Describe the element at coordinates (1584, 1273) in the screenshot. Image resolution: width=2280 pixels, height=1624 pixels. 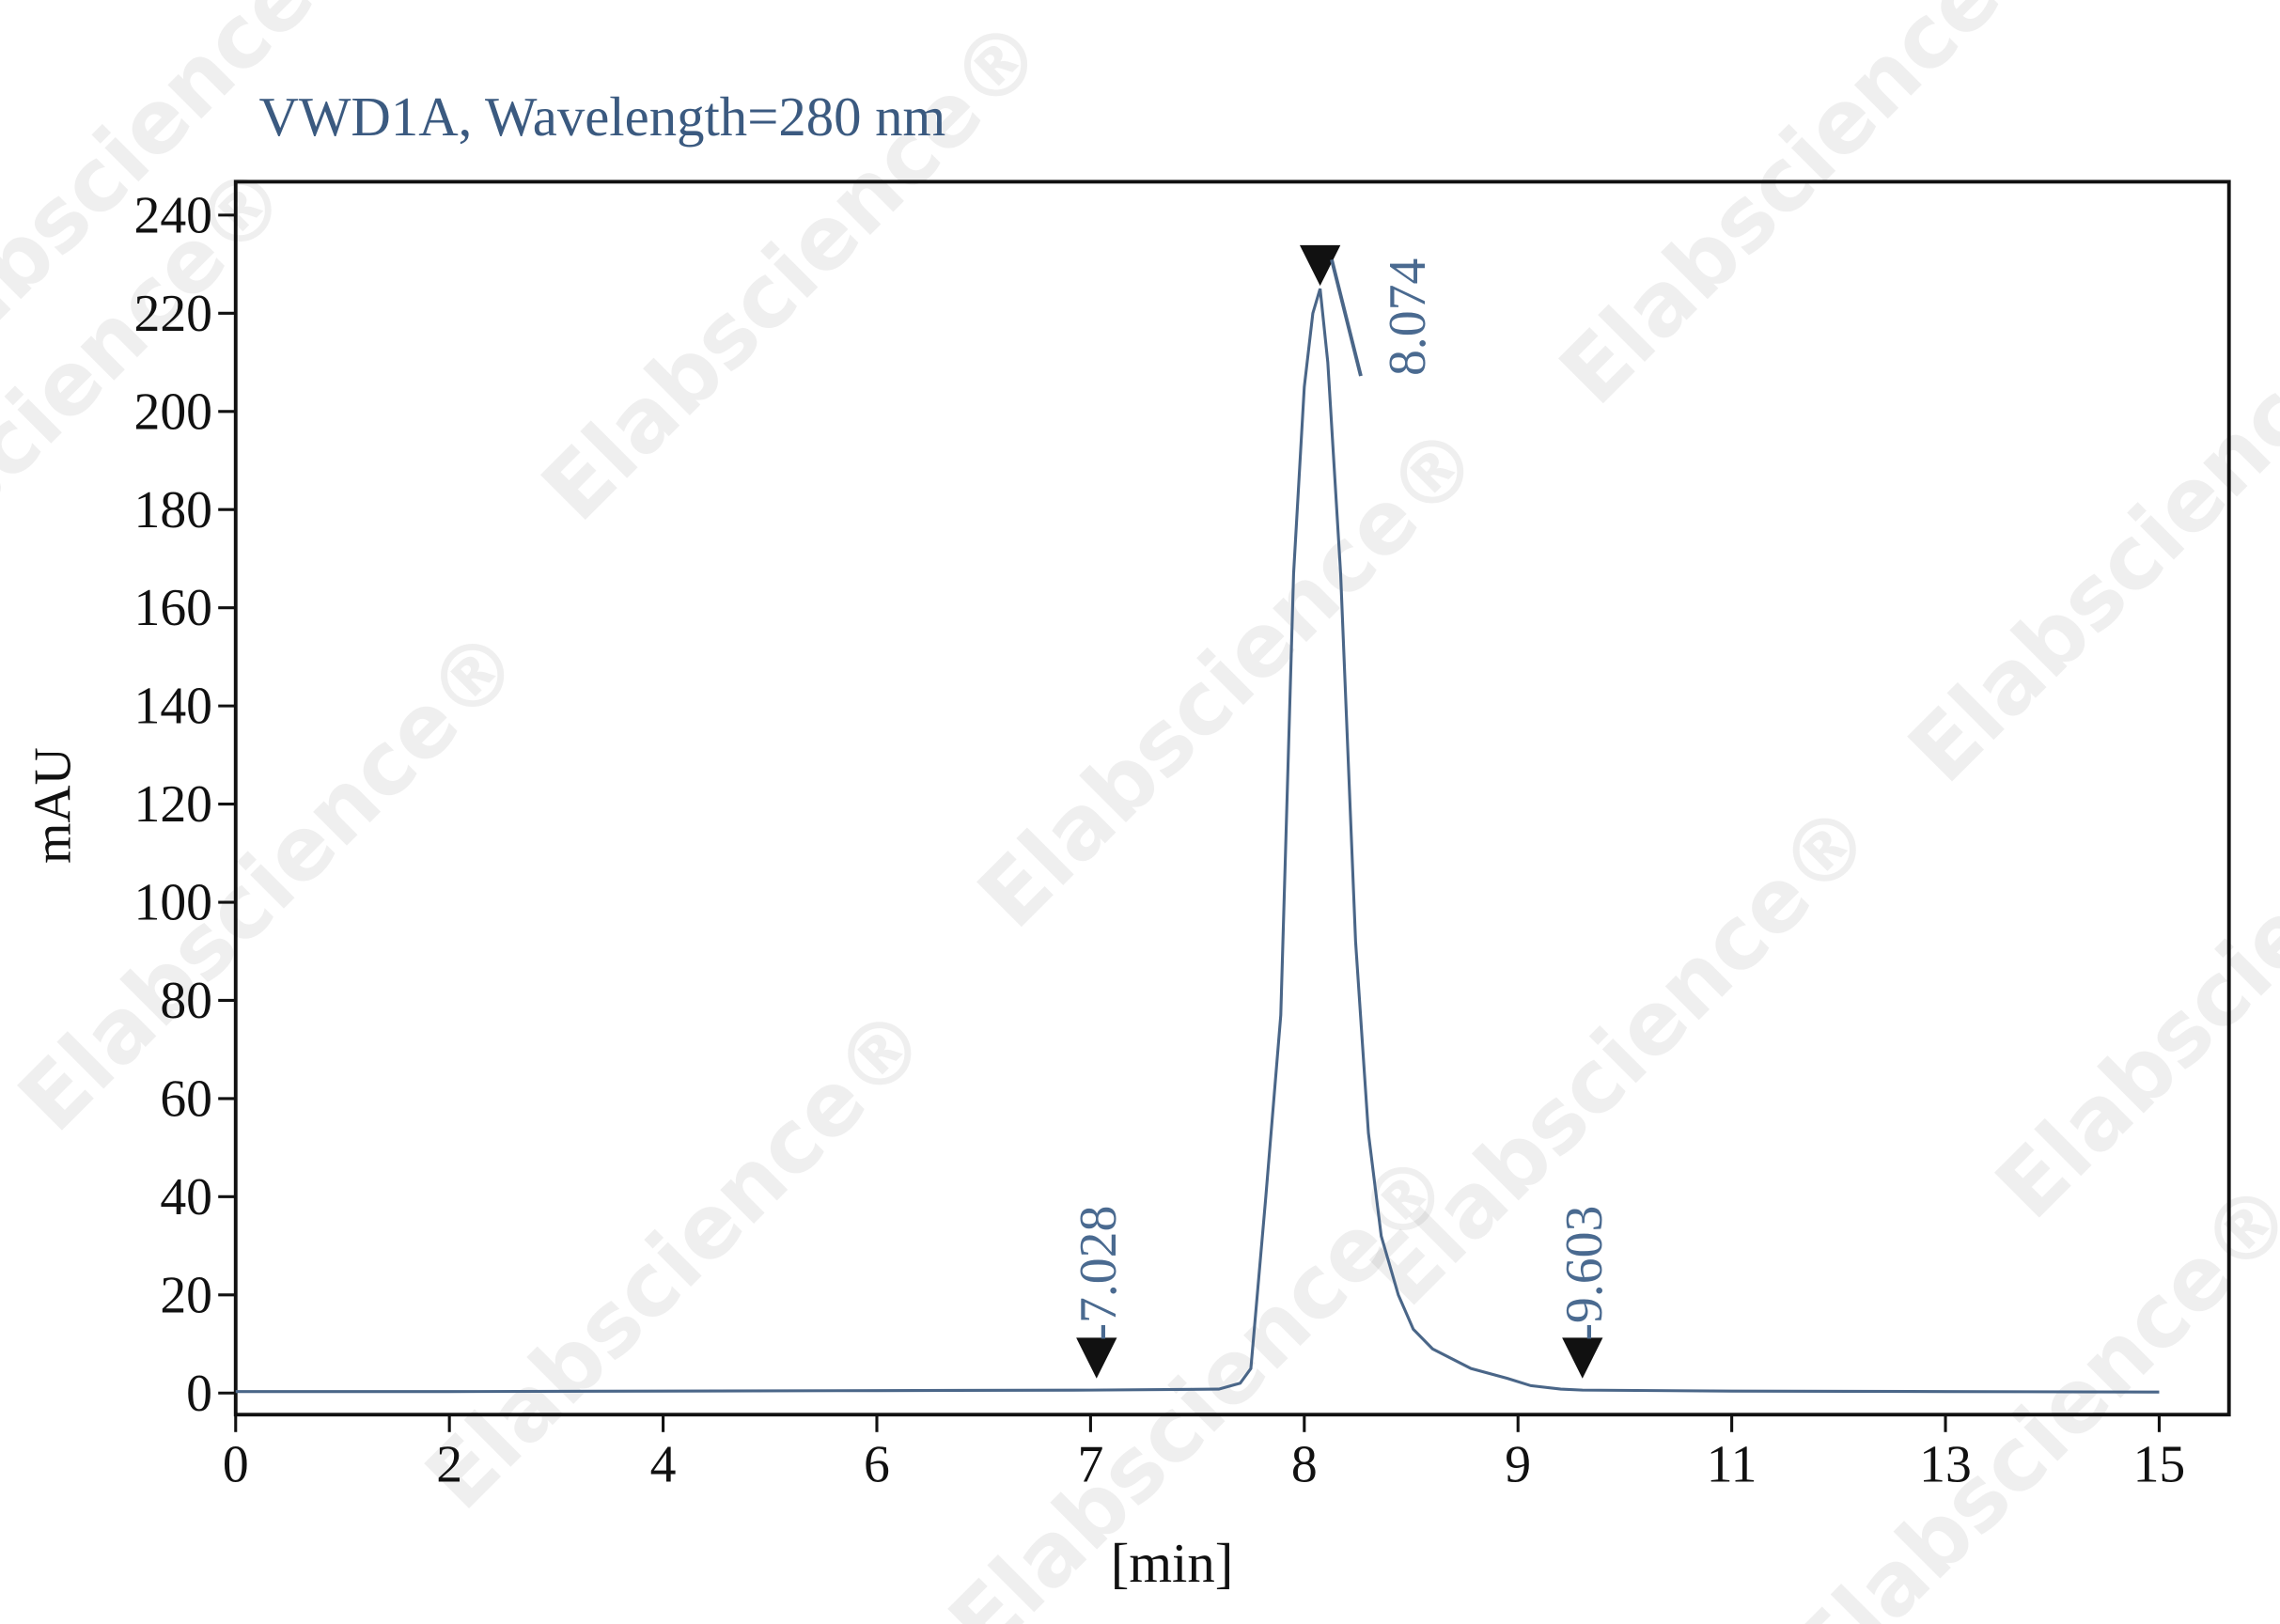
I see `peak-label: -9.603` at that location.